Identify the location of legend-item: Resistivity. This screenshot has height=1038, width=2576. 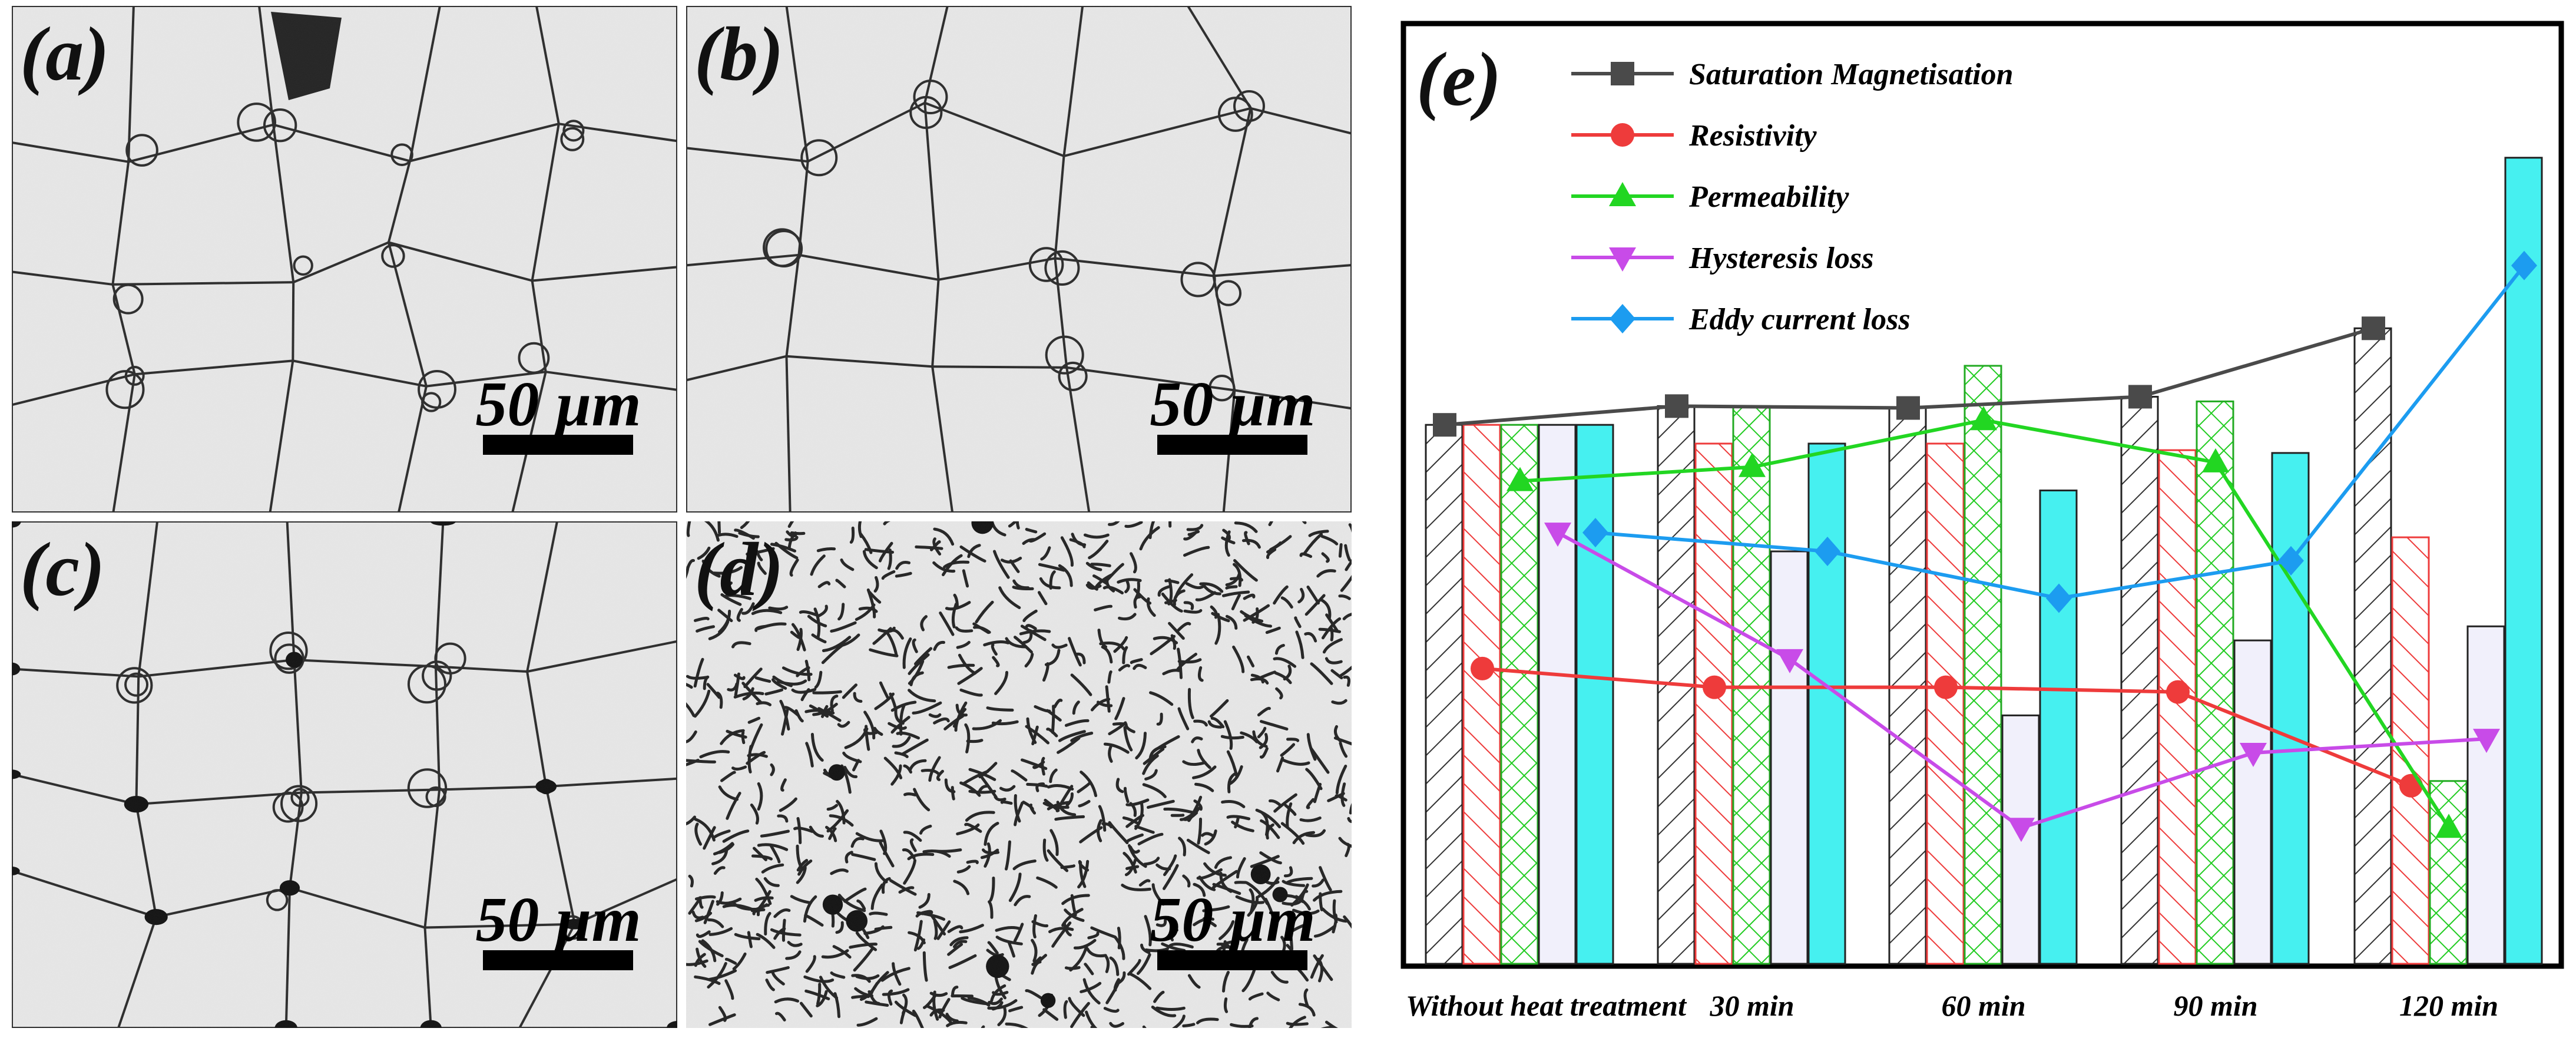
(1694, 136).